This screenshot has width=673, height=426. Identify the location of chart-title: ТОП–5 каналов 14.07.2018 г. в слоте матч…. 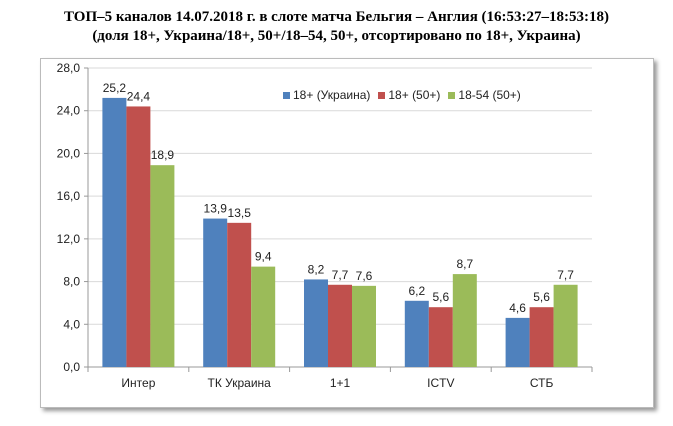
(336, 27).